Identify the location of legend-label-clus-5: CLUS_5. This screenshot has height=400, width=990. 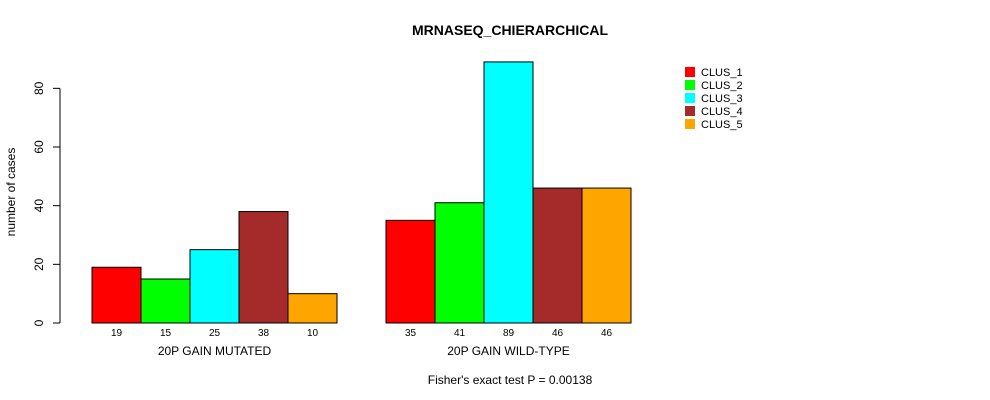
(722, 125).